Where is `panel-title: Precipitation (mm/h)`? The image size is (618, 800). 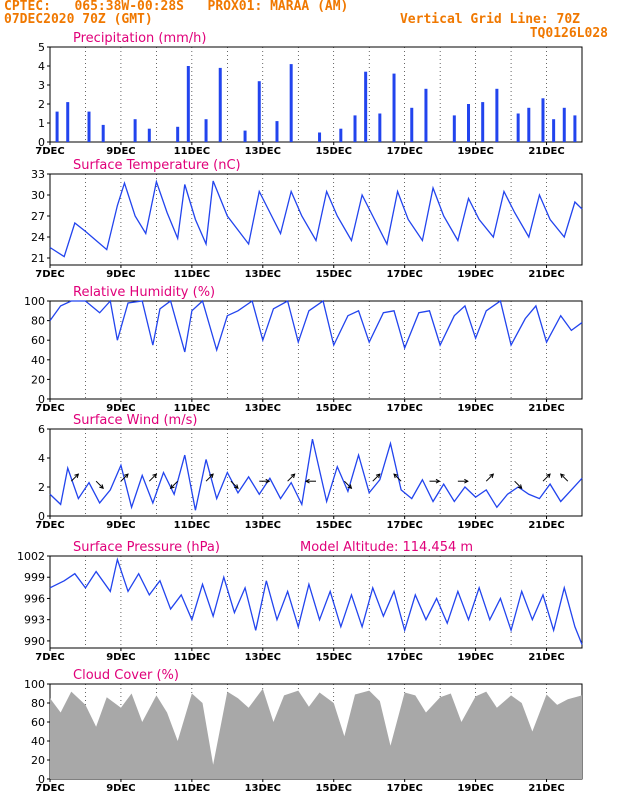
panel-title: Precipitation (mm/h) is located at coordinates (139, 38).